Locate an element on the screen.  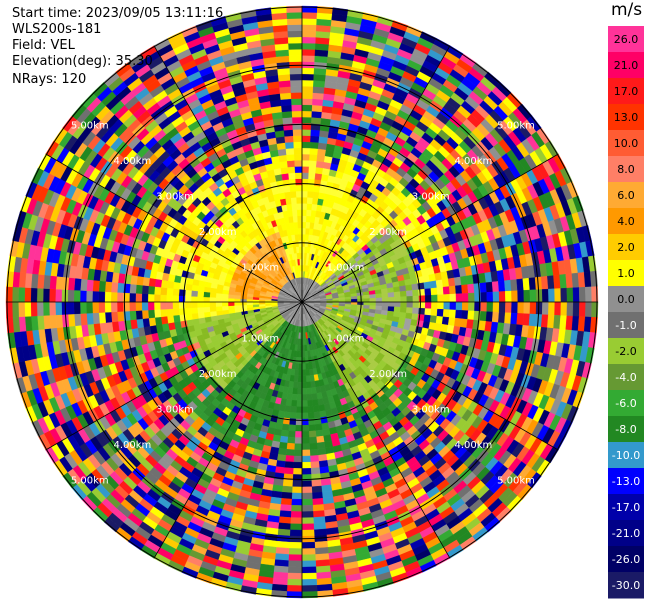
colorbar-tick-label: 21.0 is located at coordinates (626, 65).